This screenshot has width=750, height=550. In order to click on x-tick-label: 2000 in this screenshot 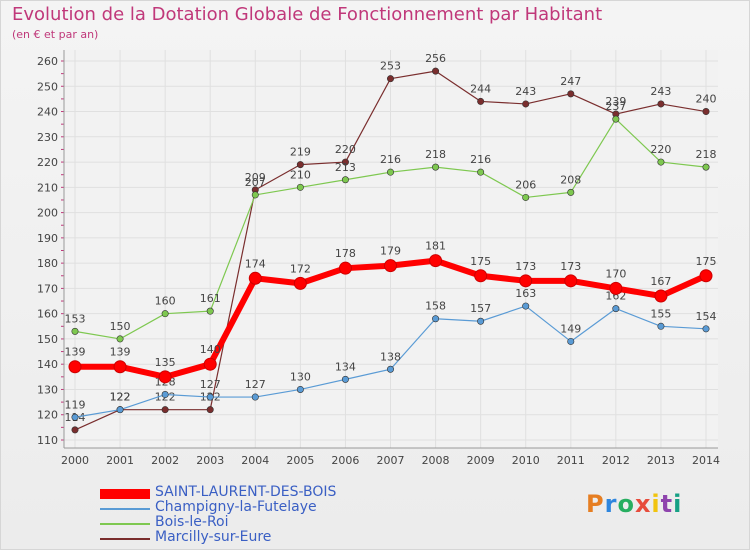, I will do `click(75, 460)`.